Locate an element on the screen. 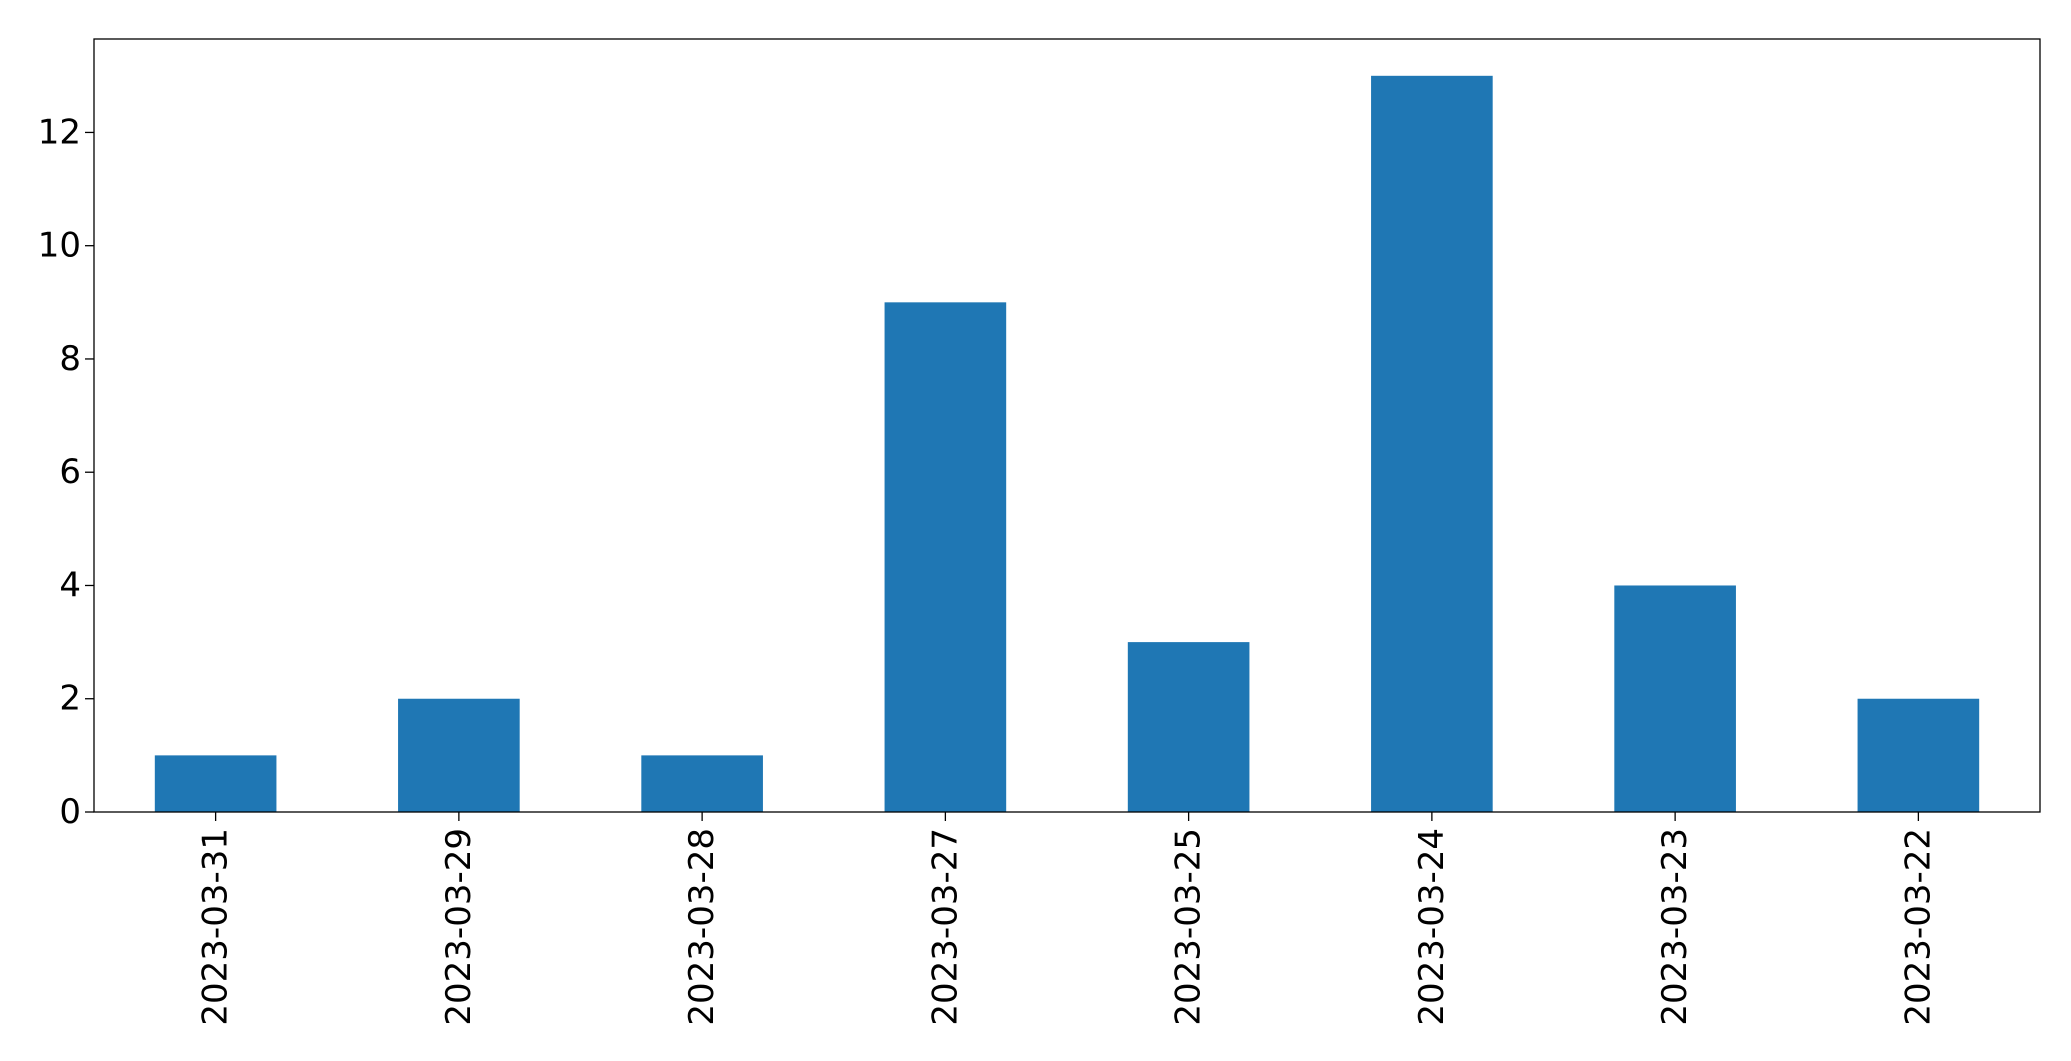 Image resolution: width=2071 pixels, height=1061 pixels. x-tick-label: 2023-03-27 is located at coordinates (945, 927).